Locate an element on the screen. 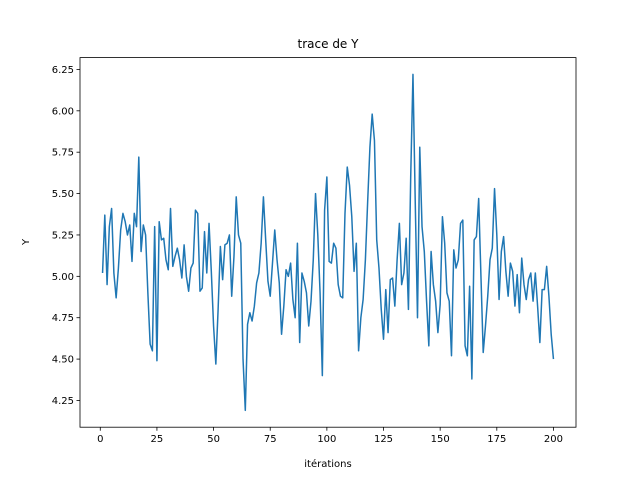 The width and height of the screenshot is (640, 480). y-tick-label: 5.25 is located at coordinates (63, 235).